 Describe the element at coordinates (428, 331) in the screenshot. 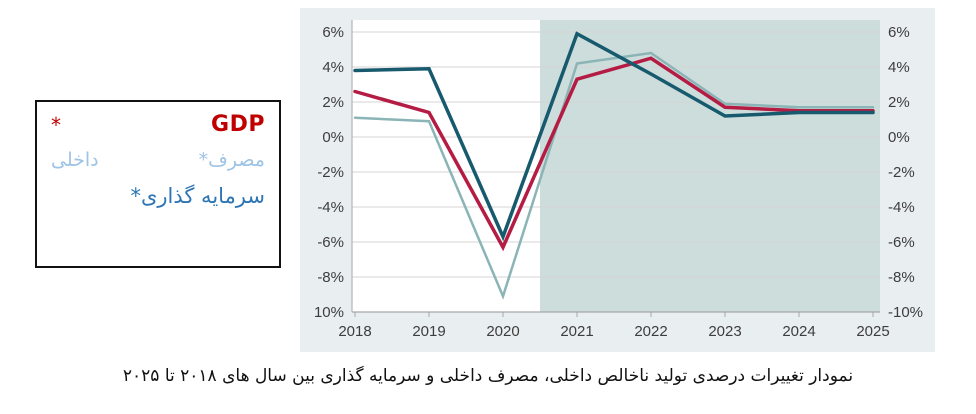

I see `svg-text: 2019` at that location.